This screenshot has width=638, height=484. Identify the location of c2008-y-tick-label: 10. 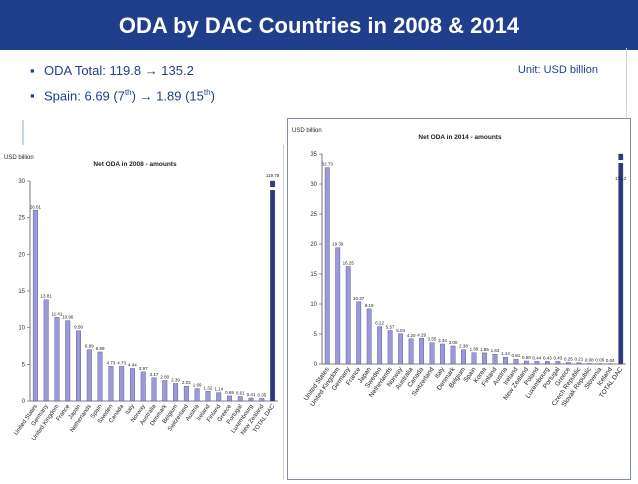
(21, 329).